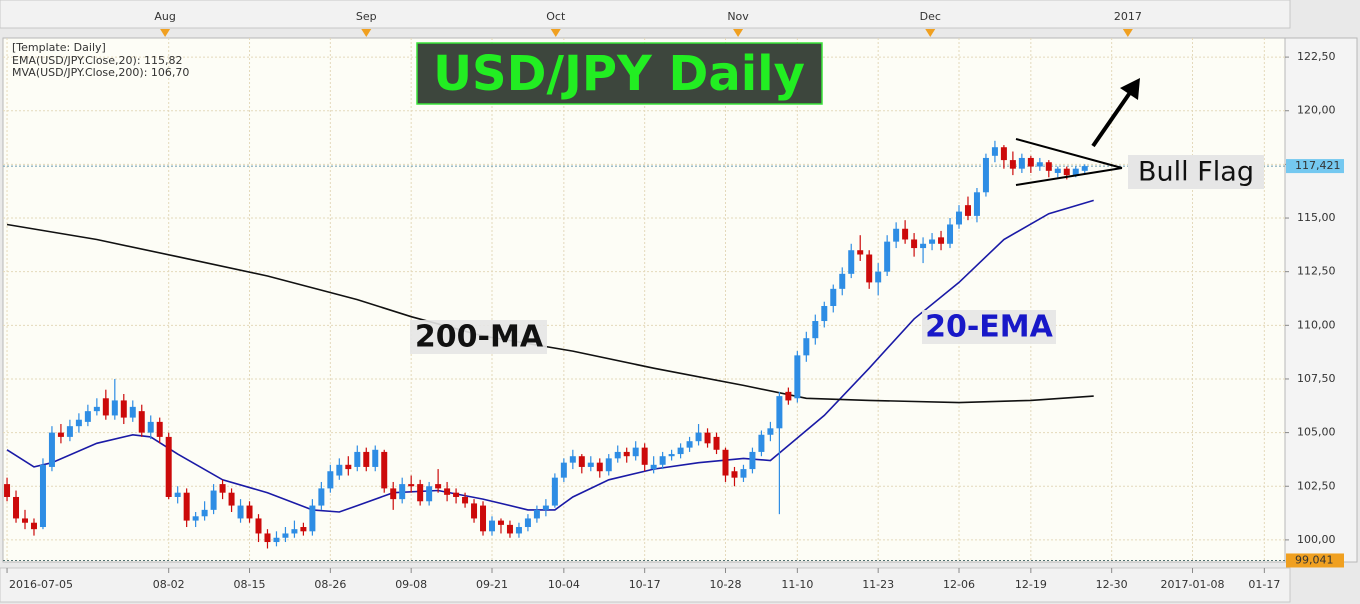 The image size is (1360, 604). Describe the element at coordinates (1316, 110) in the screenshot. I see `y-tick-label: 120,00` at that location.